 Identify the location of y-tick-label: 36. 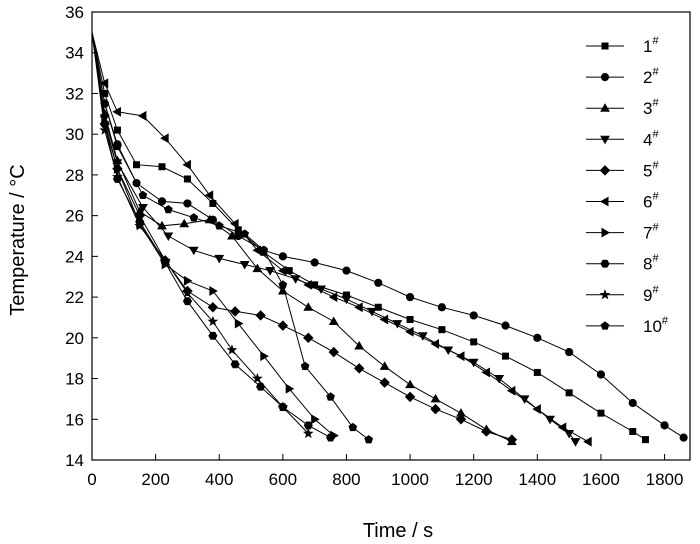
(74, 12).